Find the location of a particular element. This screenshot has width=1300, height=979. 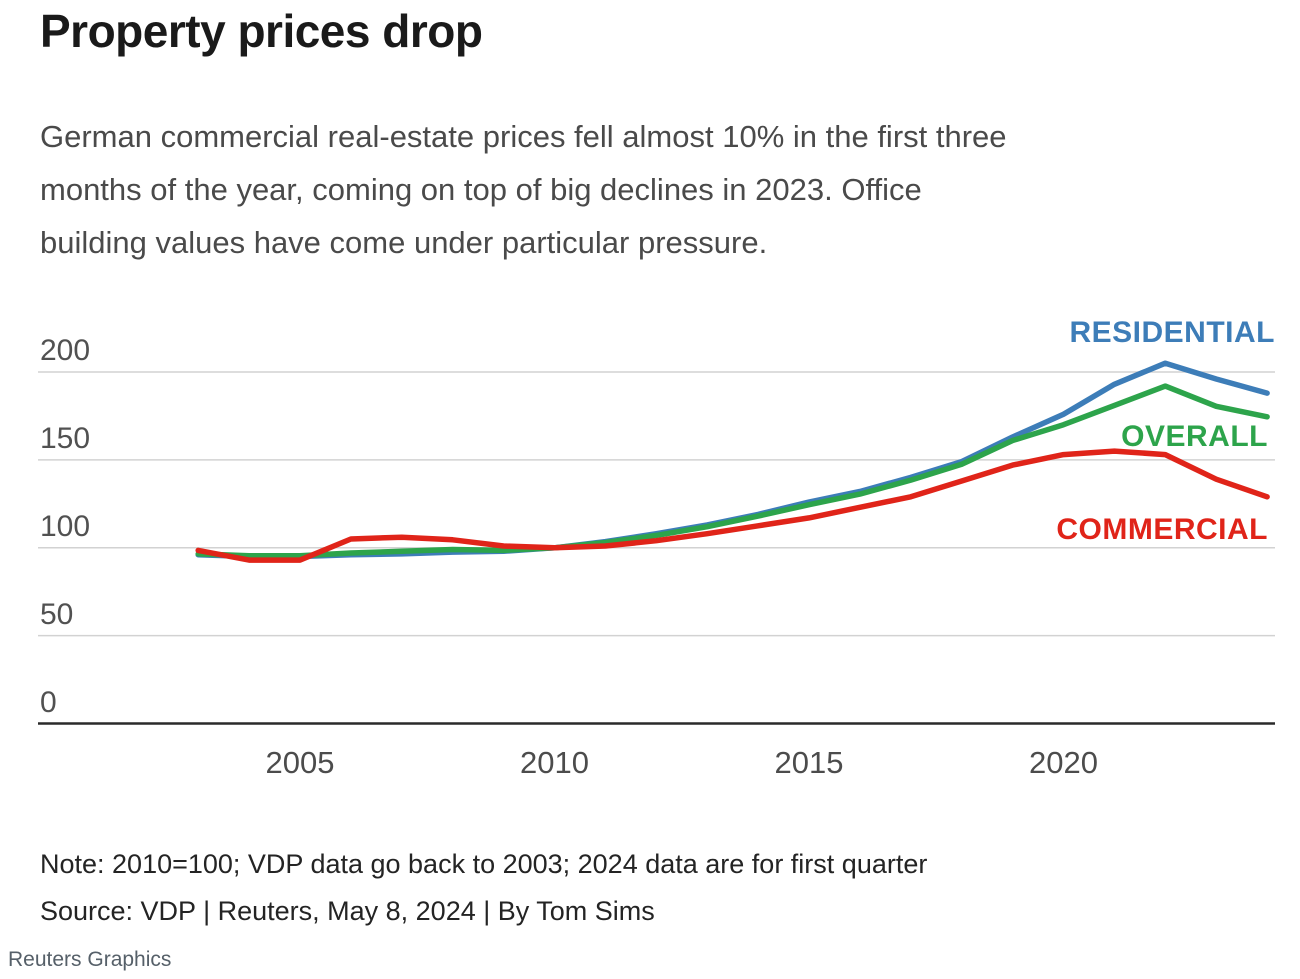

y-tick-label: 50 is located at coordinates (57, 614).